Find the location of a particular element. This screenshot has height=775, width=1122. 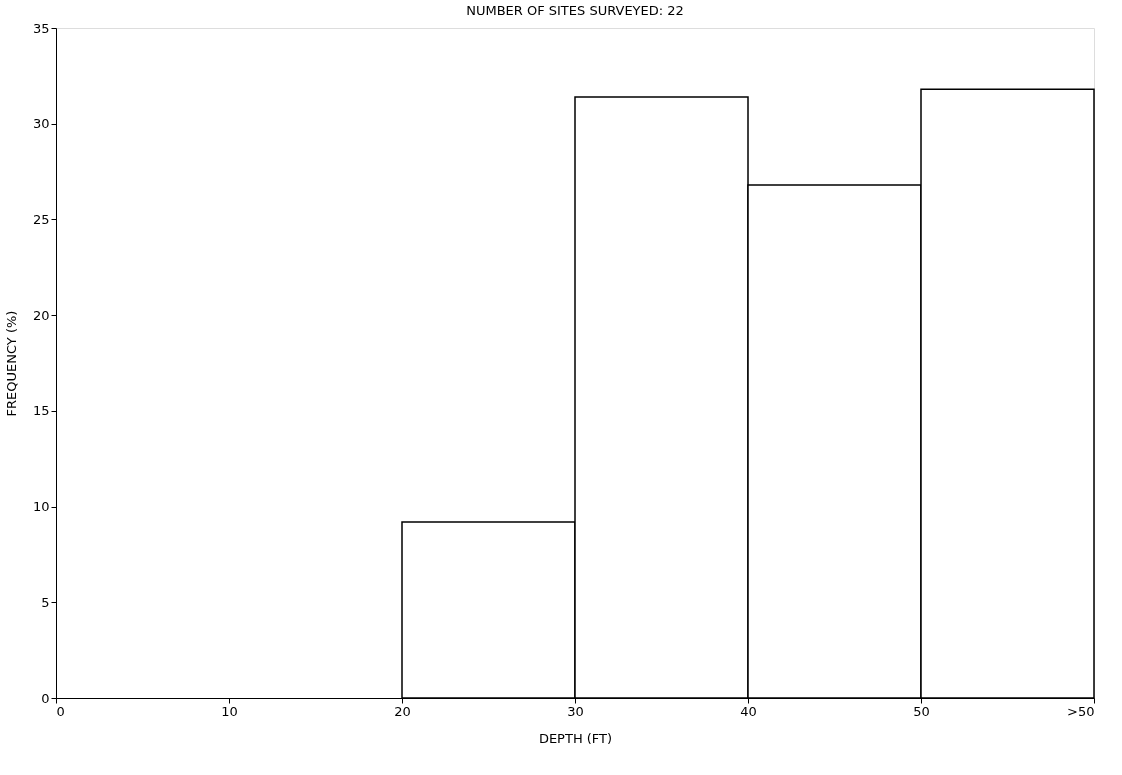

x-tick-label: 40 is located at coordinates (748, 711).